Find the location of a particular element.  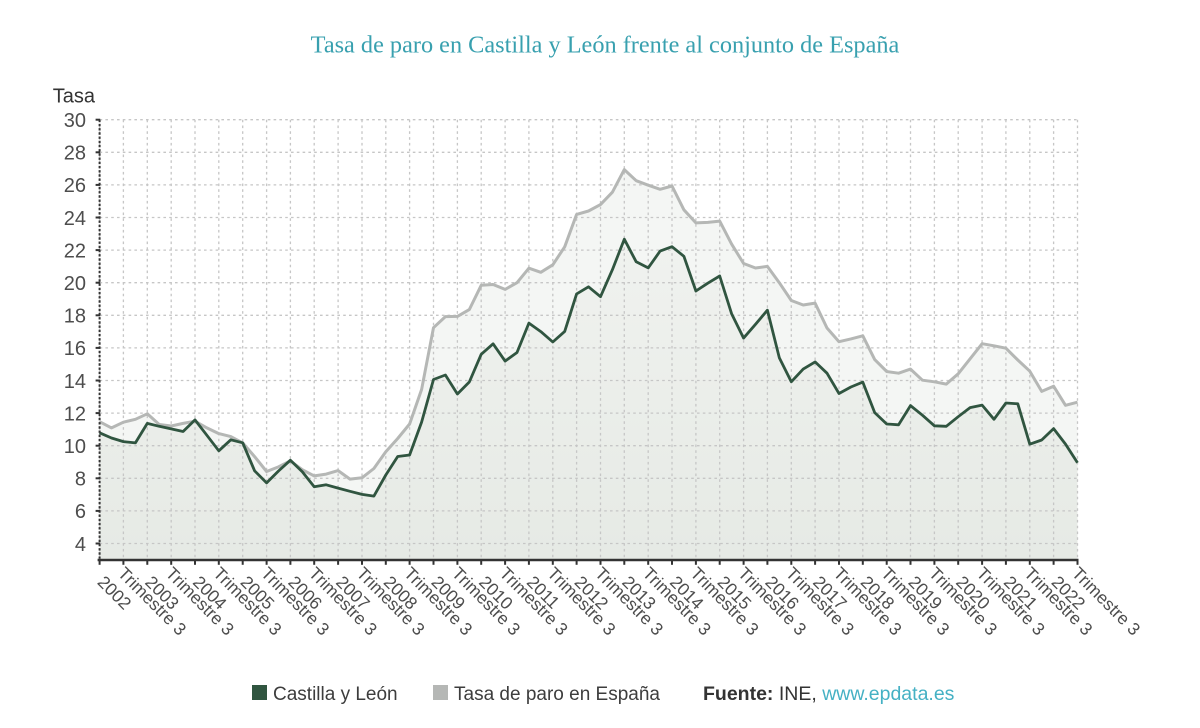

svg-text: 12 is located at coordinates (75, 414).